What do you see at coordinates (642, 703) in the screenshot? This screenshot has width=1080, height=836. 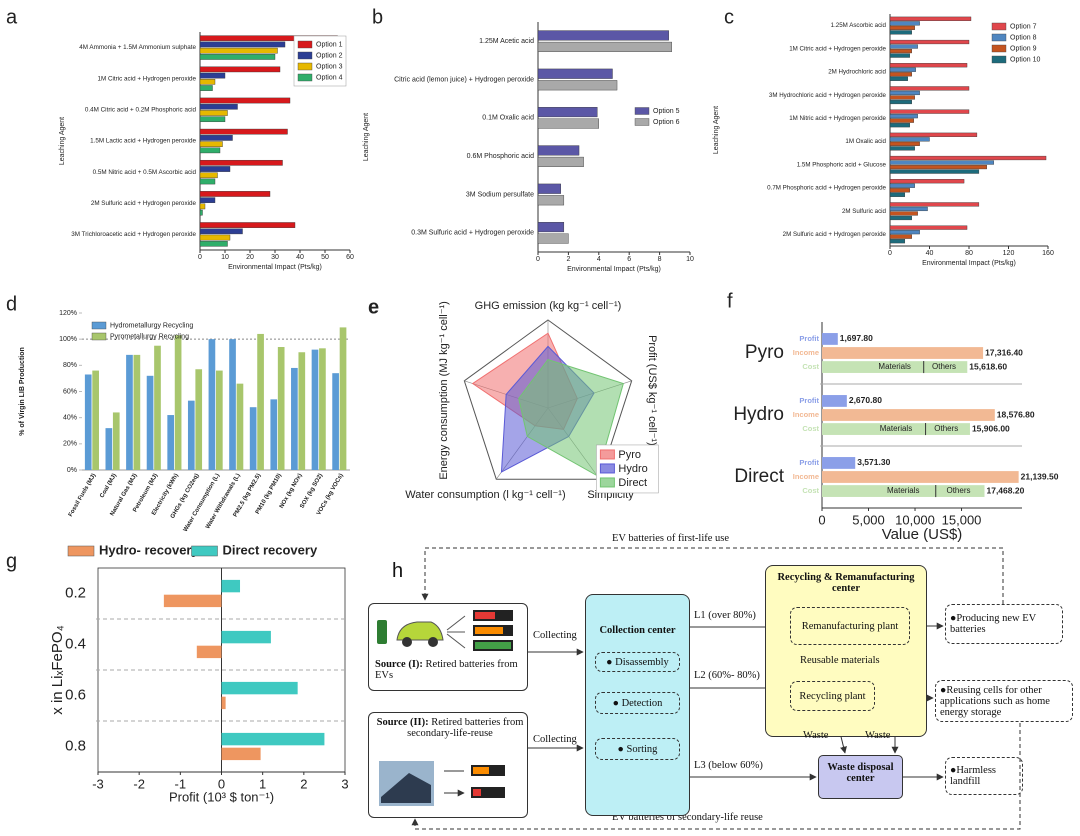 I see `step-label: Detection` at bounding box center [642, 703].